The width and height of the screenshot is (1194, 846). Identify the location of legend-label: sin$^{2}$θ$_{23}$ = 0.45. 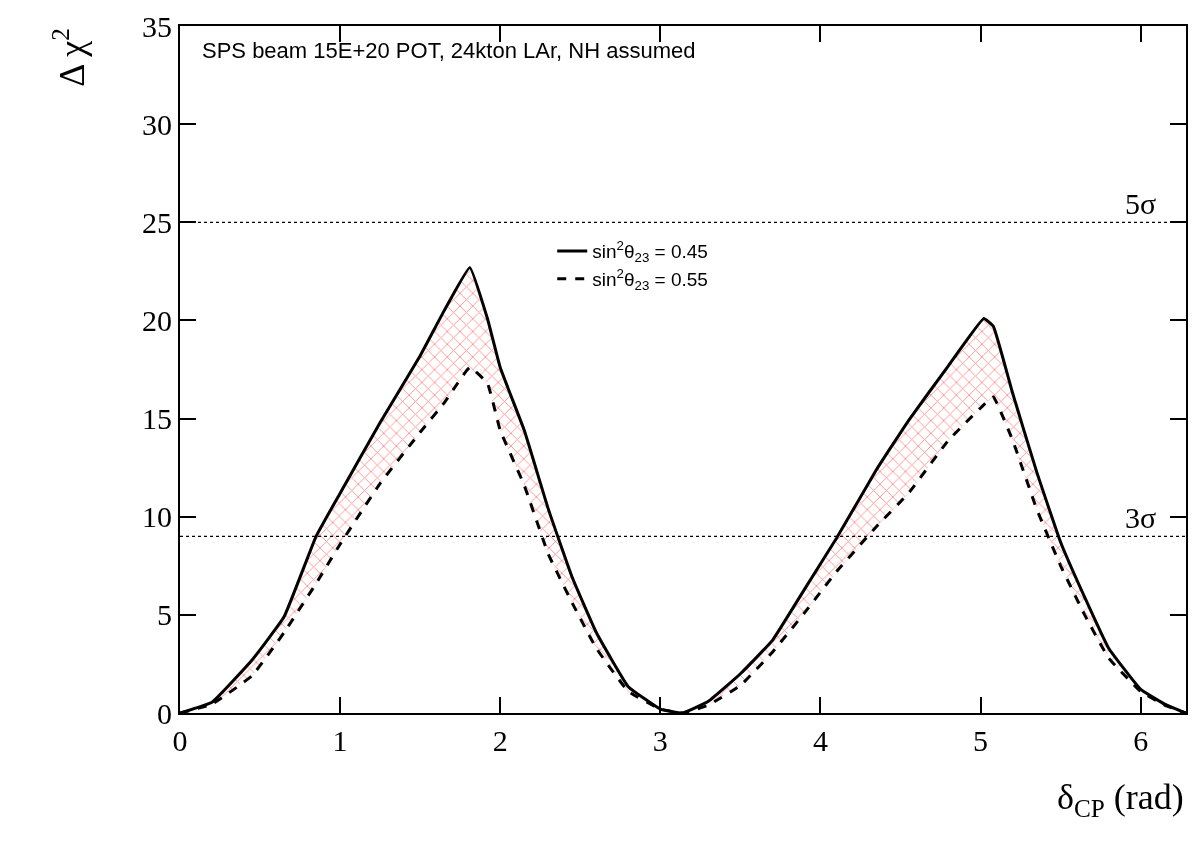
(650, 252).